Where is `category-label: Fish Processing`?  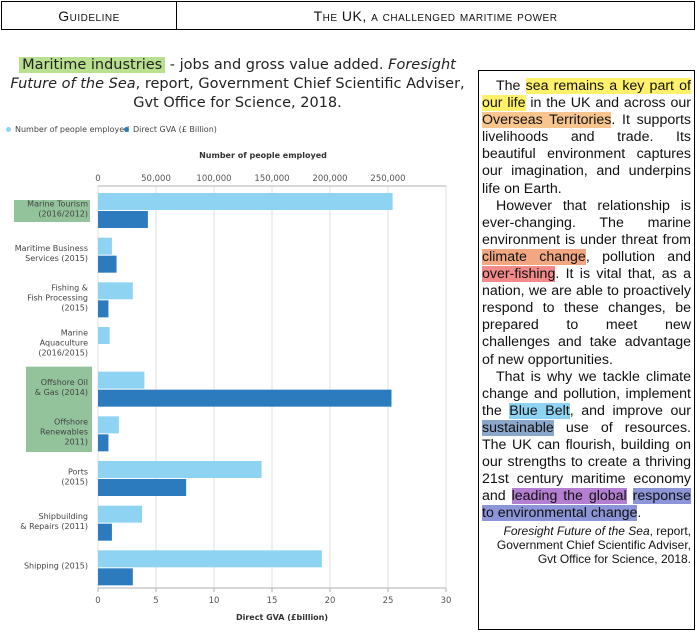
category-label: Fish Processing is located at coordinates (57, 298).